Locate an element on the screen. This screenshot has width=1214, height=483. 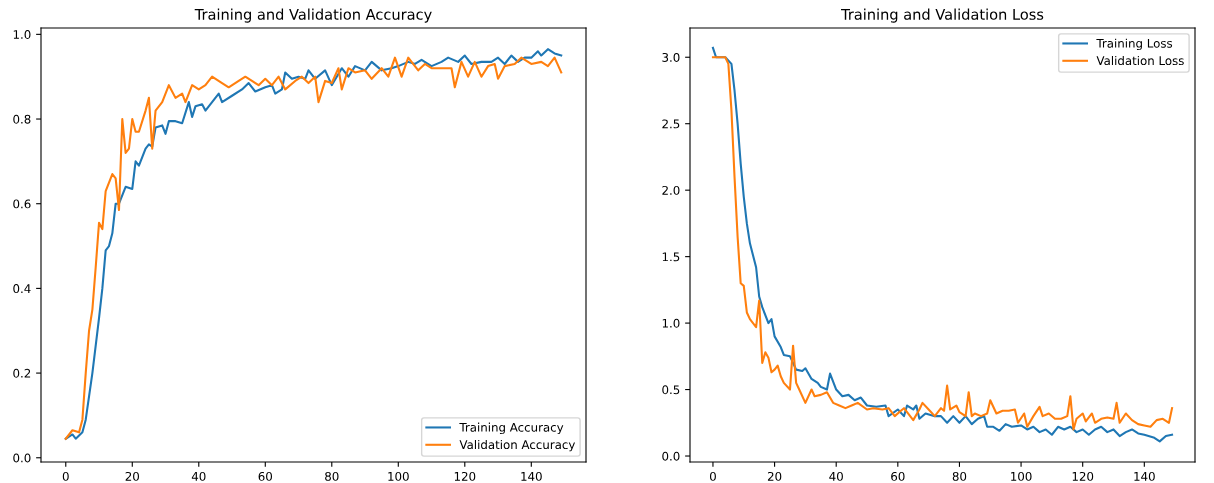
y-tick-label: 0.5 is located at coordinates (671, 390).